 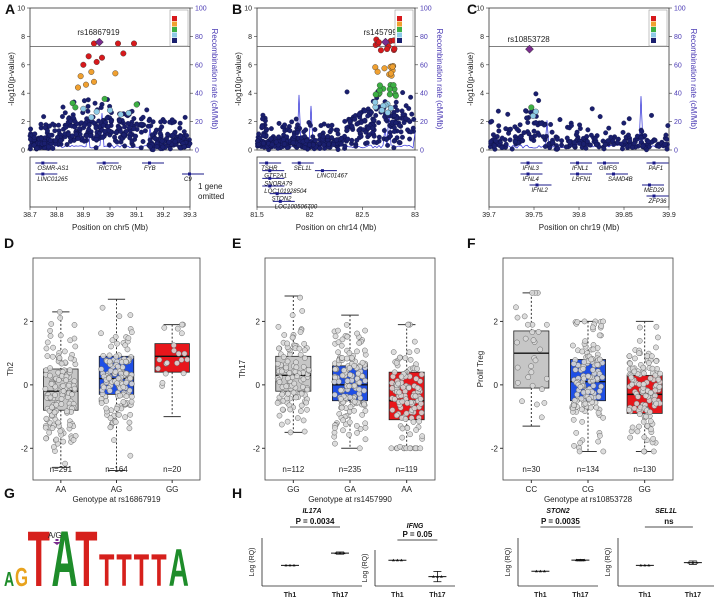 What do you see at coordinates (236, 243) in the screenshot?
I see `panel-label-E: E` at bounding box center [236, 243].